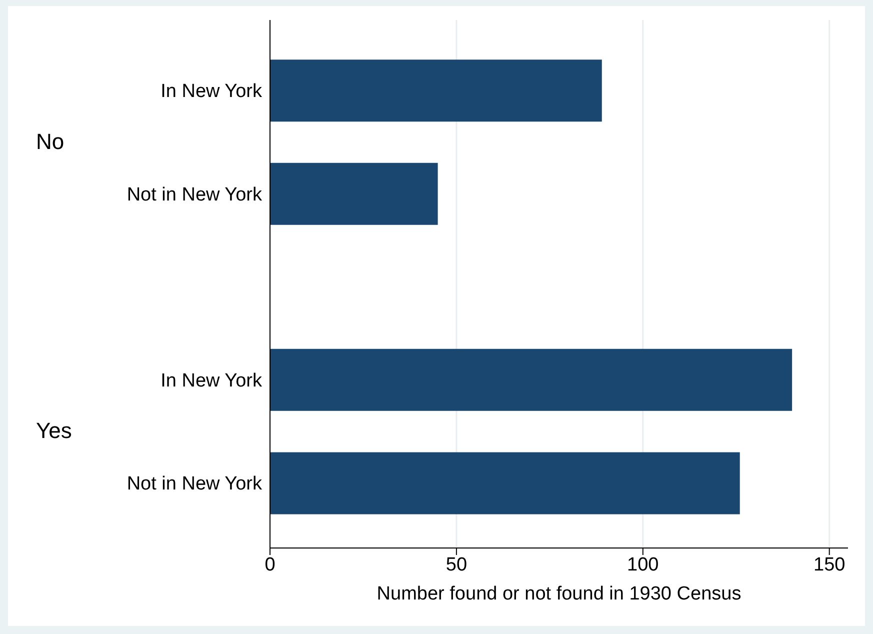 This screenshot has width=873, height=634. Describe the element at coordinates (270, 565) in the screenshot. I see `x-tick-label: 0` at that location.